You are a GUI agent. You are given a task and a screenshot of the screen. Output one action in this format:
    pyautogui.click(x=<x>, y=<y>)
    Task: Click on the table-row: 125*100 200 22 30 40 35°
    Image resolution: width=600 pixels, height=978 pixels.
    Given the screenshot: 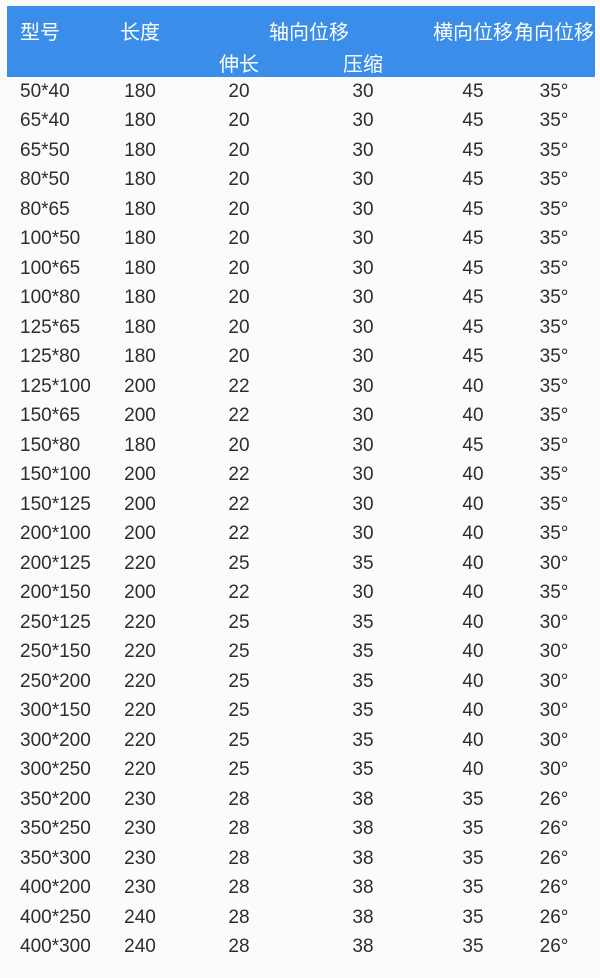 What is the action you would take?
    pyautogui.click(x=301, y=387)
    